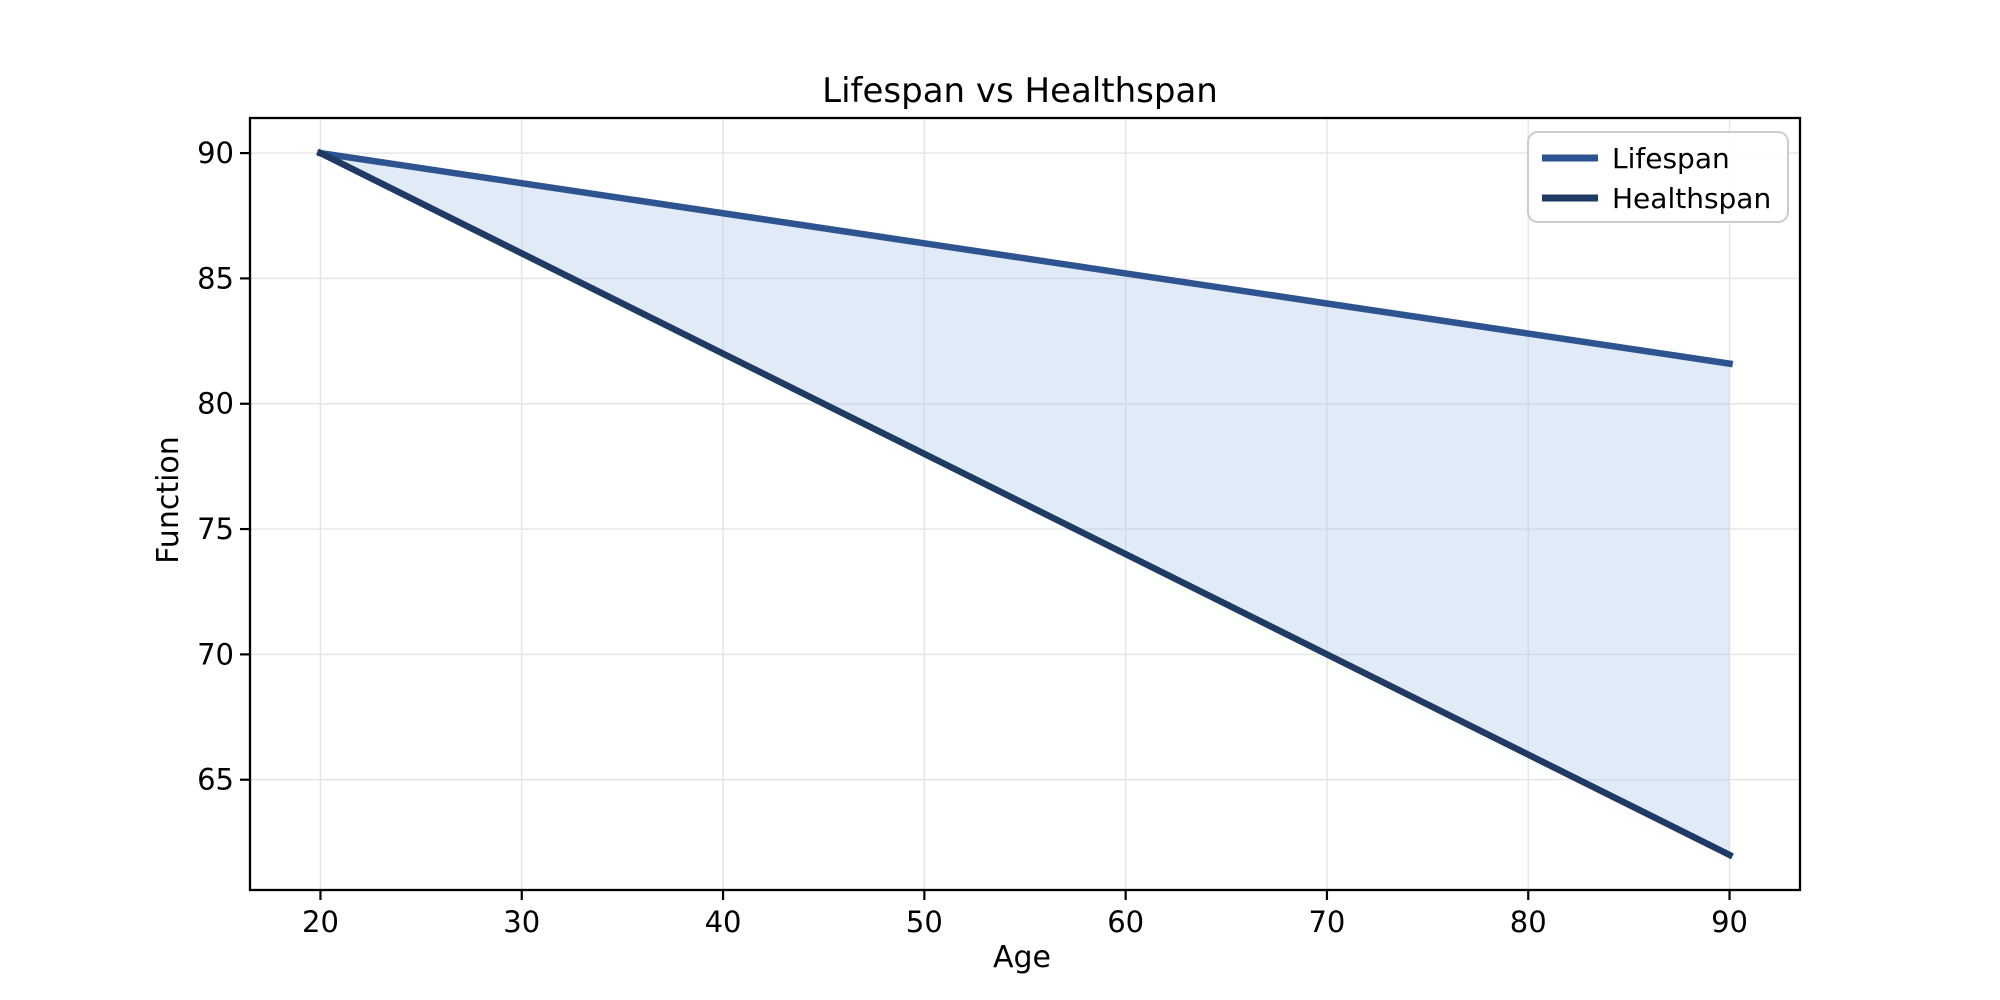 This screenshot has width=2000, height=1000. I want to click on x-axis-label: Age, so click(1022, 957).